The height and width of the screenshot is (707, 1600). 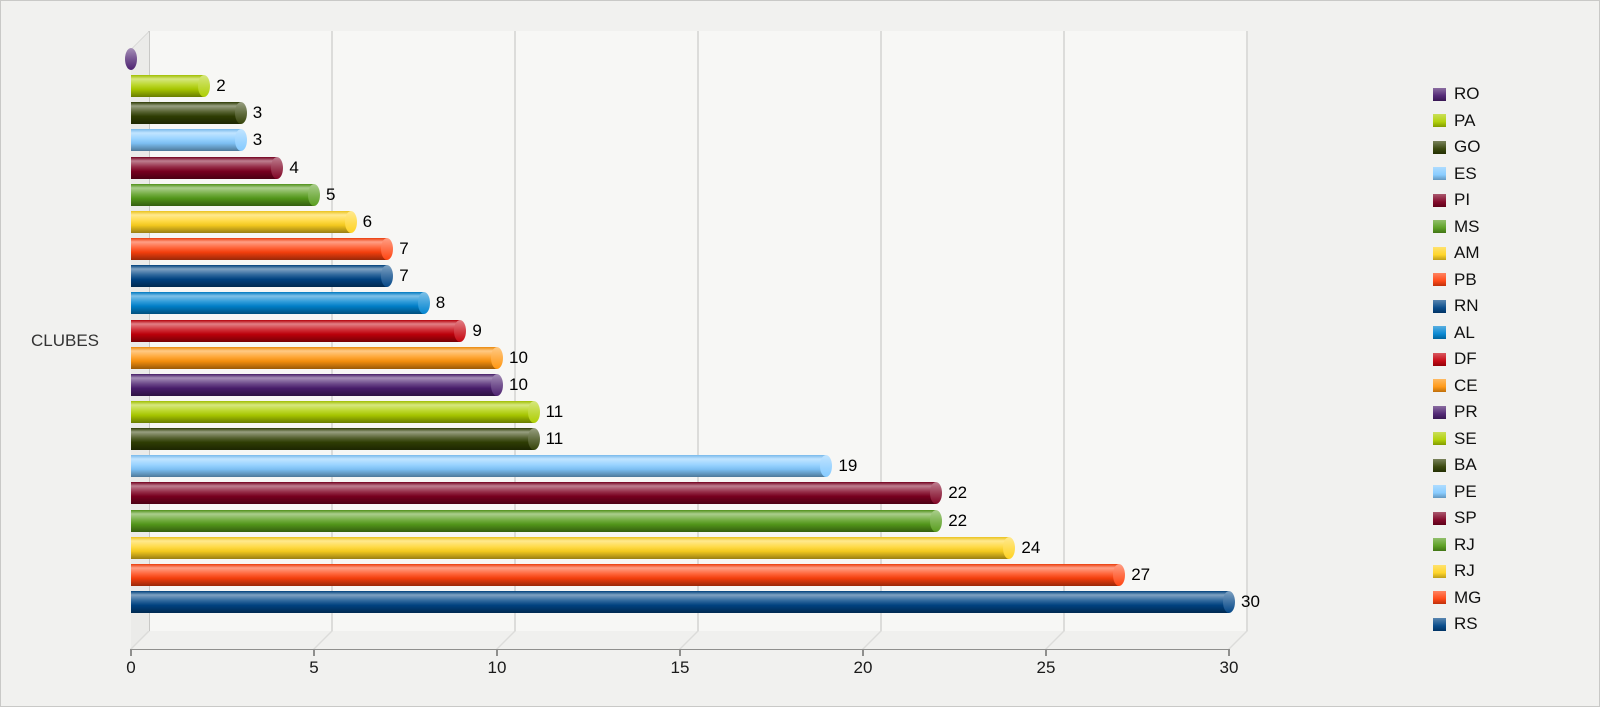 I want to click on legend-item: PR, so click(x=1457, y=412).